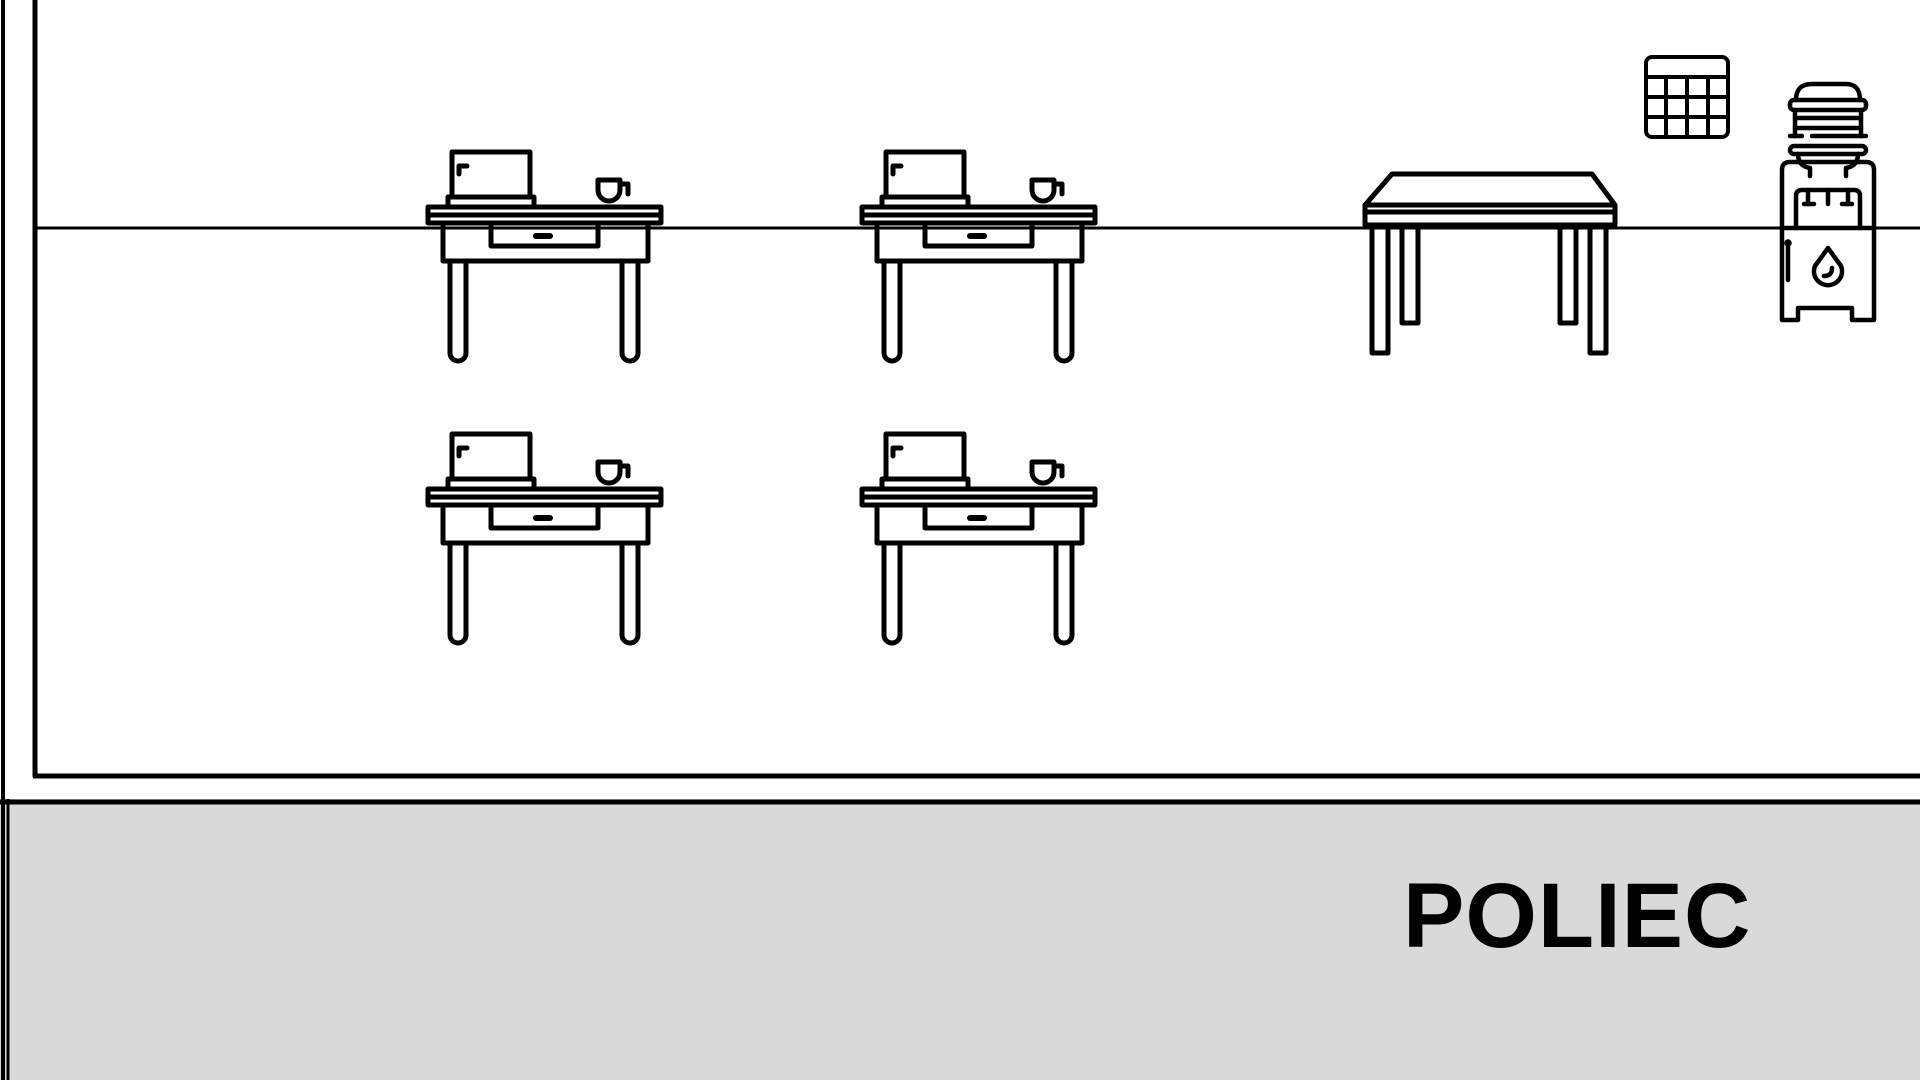 The width and height of the screenshot is (1920, 1080). Describe the element at coordinates (1577, 916) in the screenshot. I see `room-label: POLIEC` at that location.